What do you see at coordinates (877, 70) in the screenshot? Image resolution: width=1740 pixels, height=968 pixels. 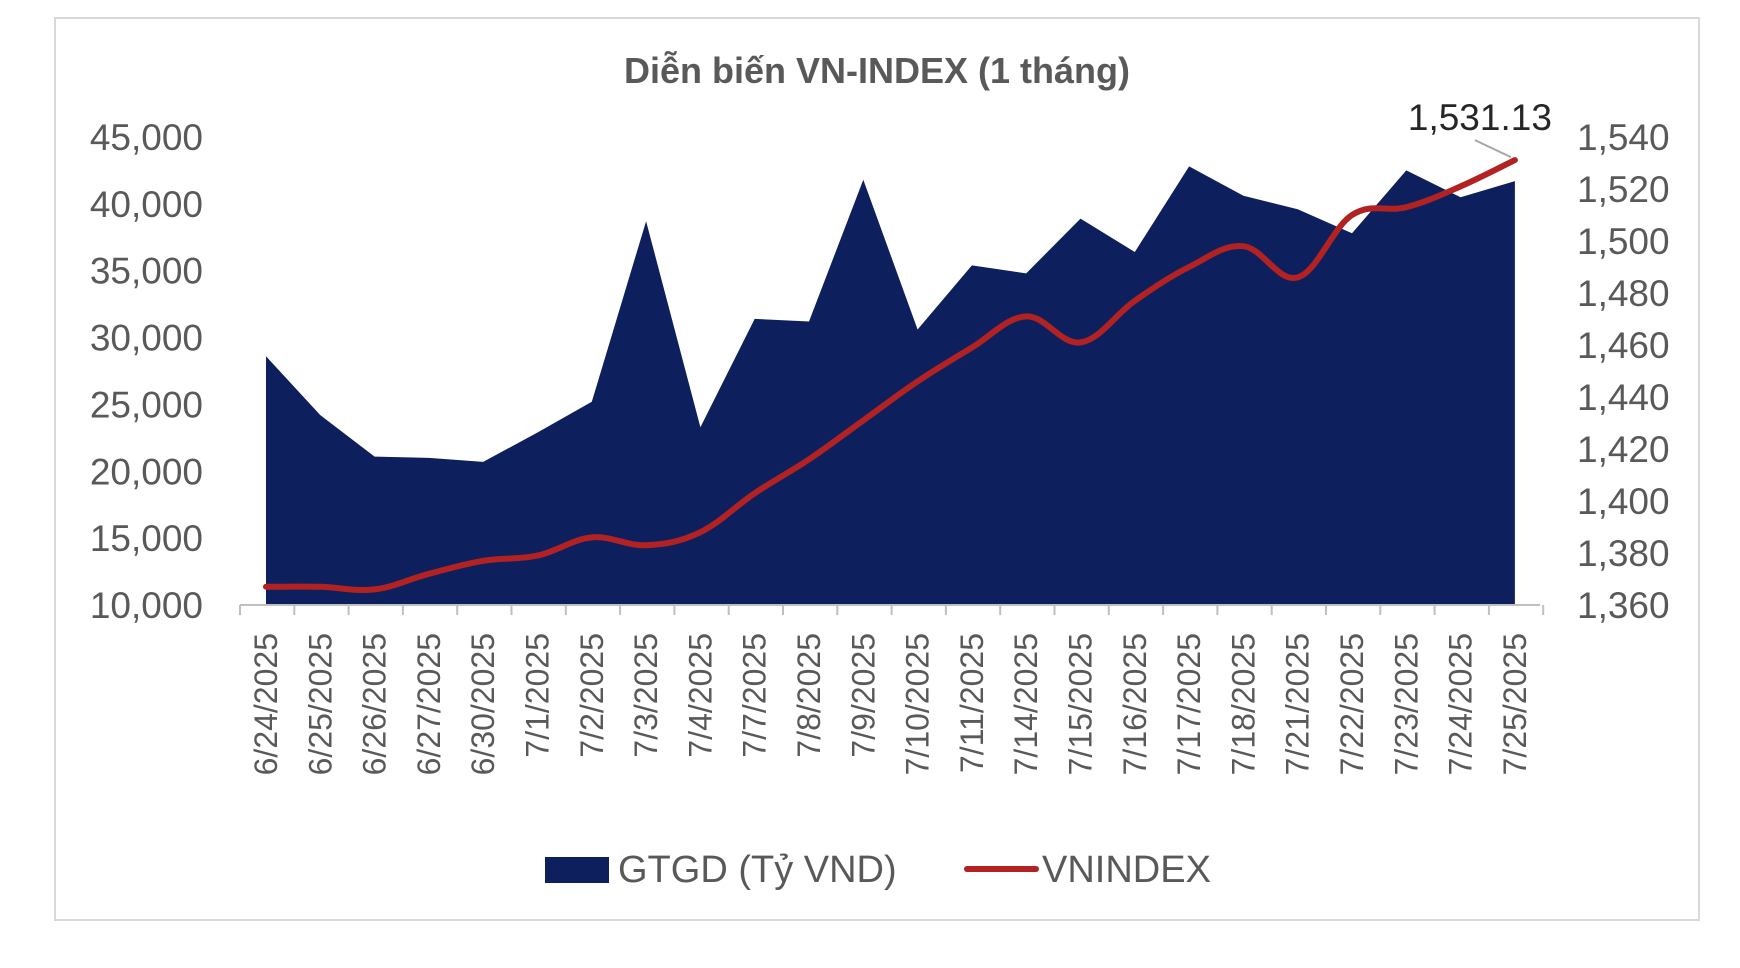 I see `chart-title: Diễn biến VN-INDEX (1 tháng)` at bounding box center [877, 70].